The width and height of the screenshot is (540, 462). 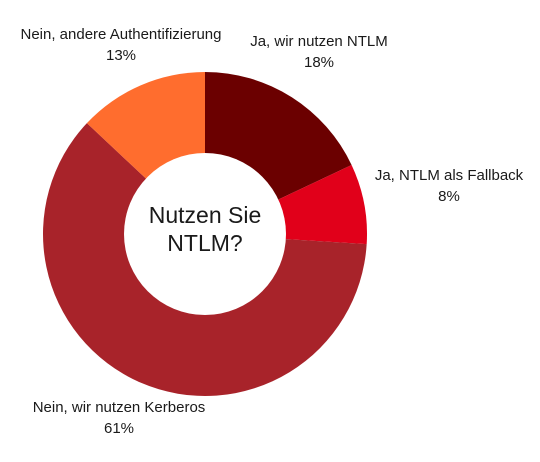 What do you see at coordinates (319, 62) in the screenshot?
I see `slice-value-ntlm: 18%` at bounding box center [319, 62].